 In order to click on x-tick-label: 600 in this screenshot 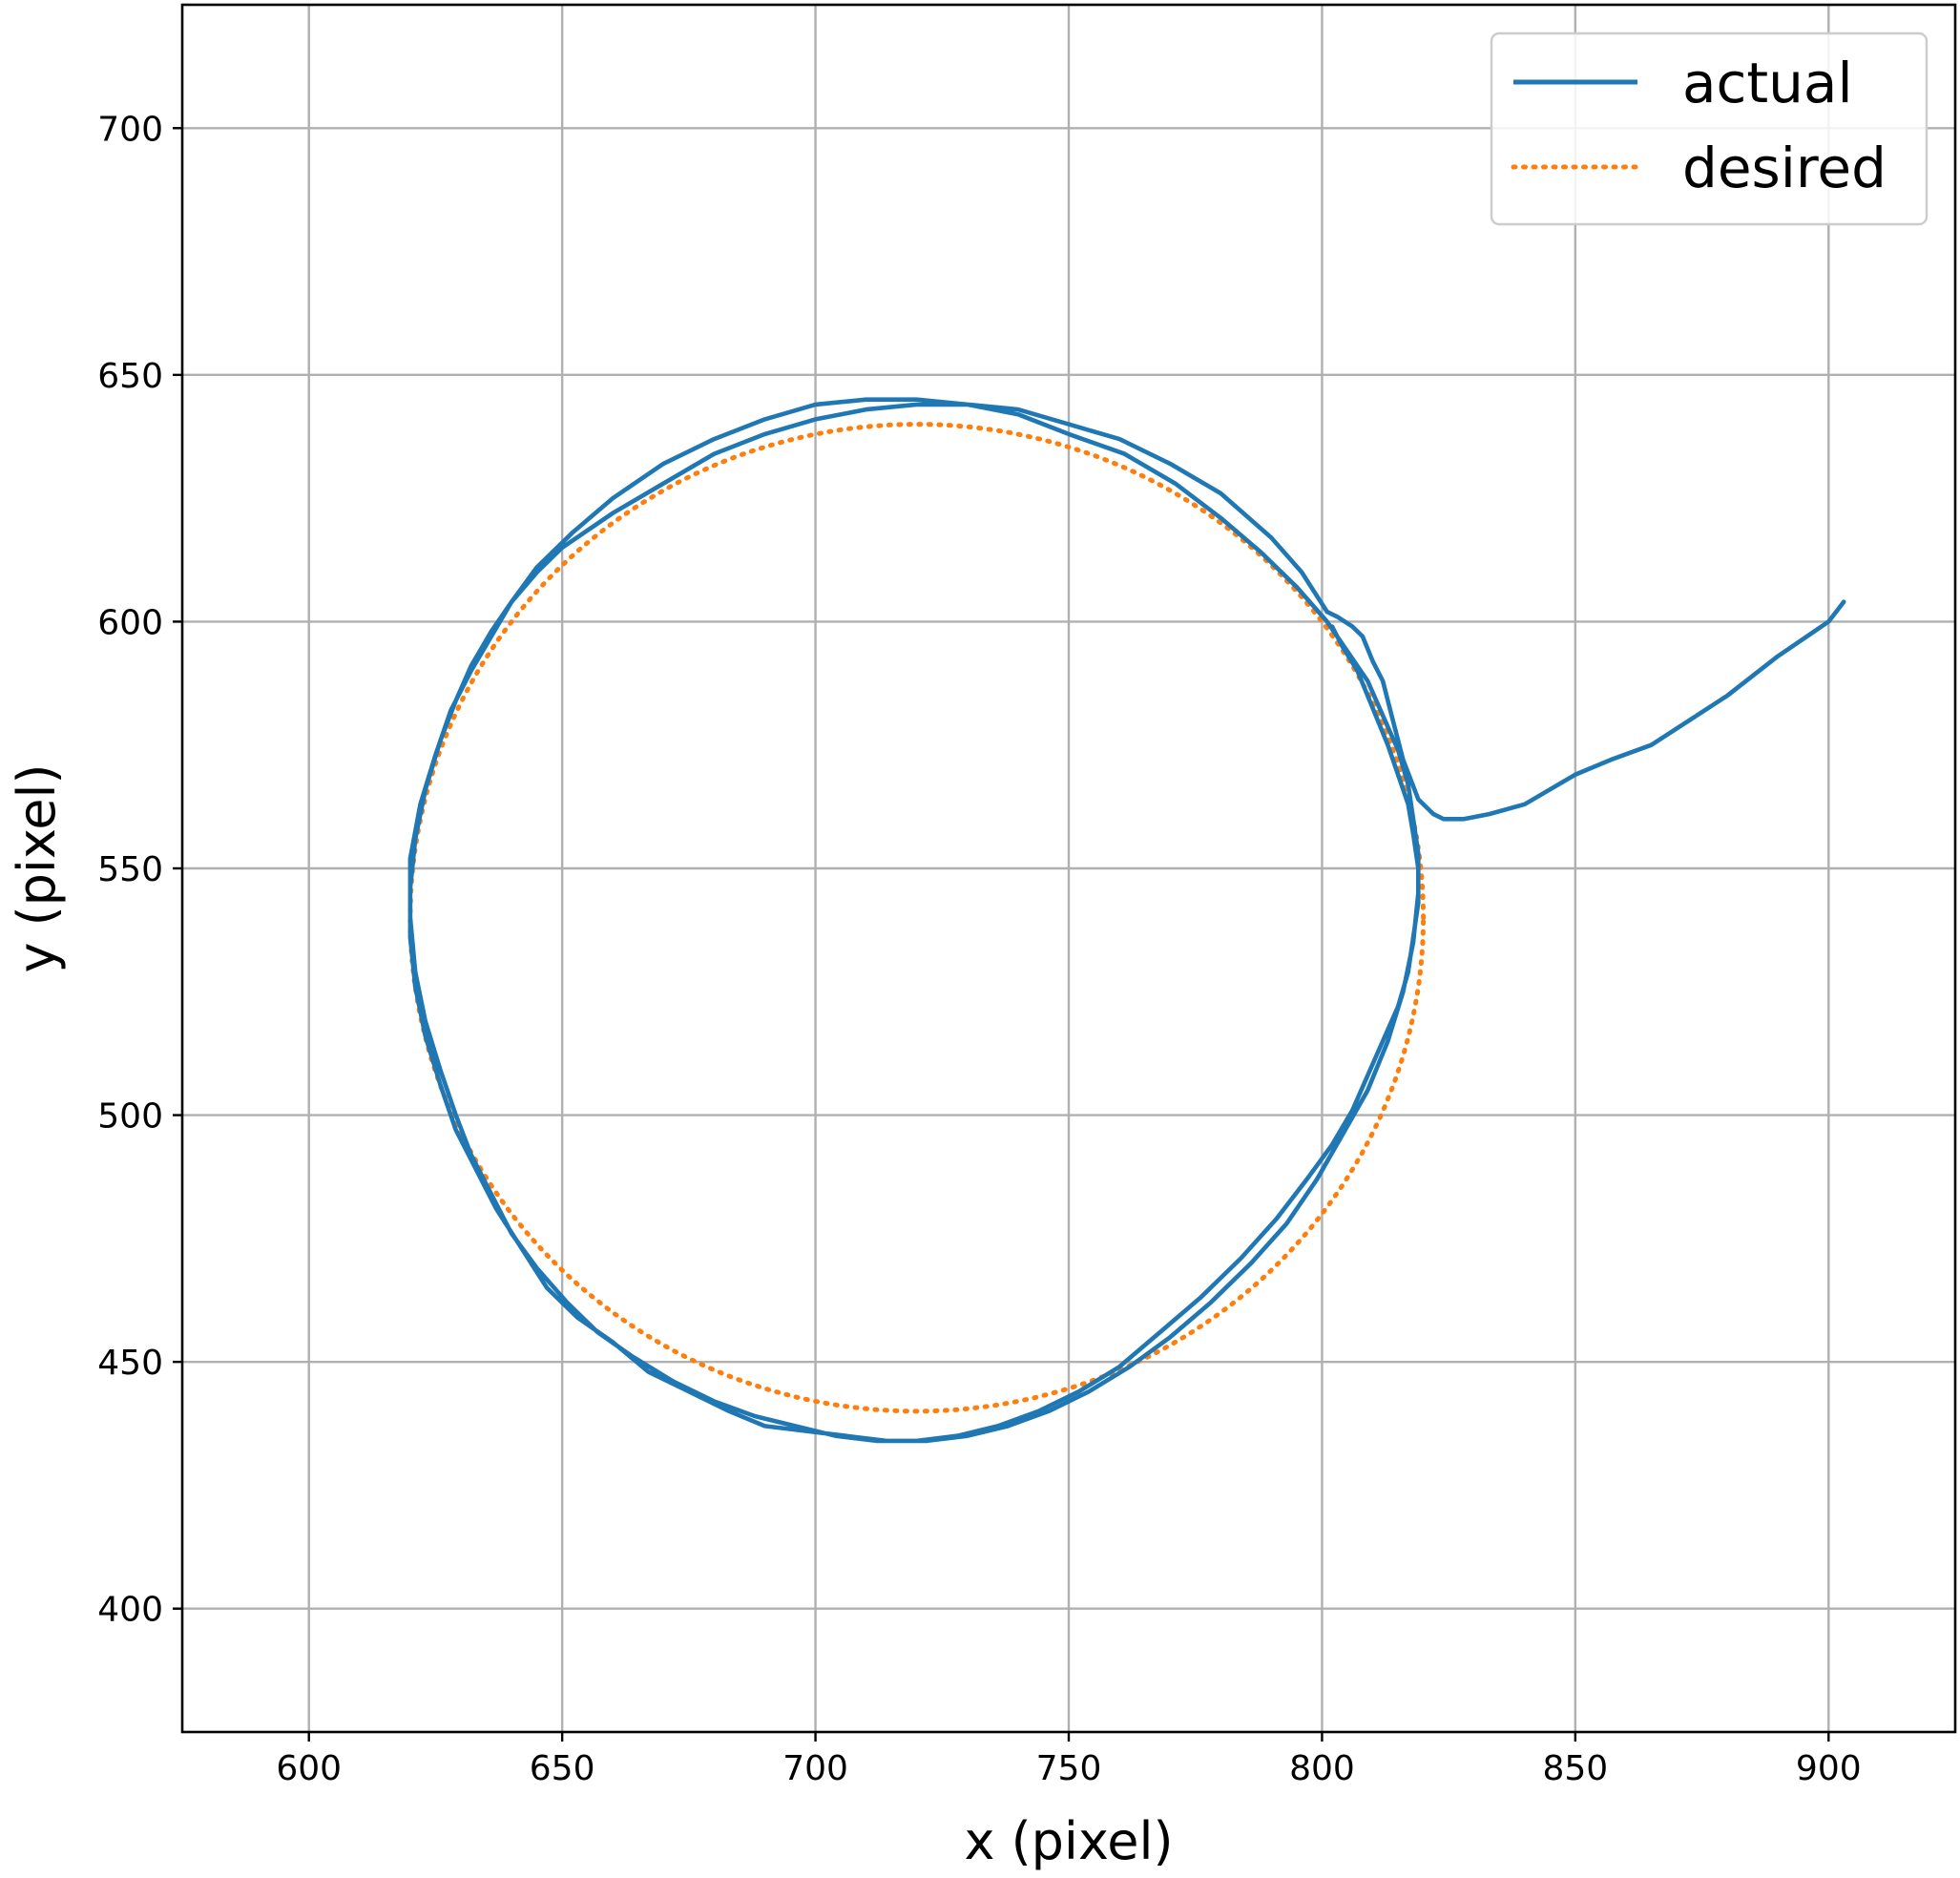, I will do `click(309, 1768)`.